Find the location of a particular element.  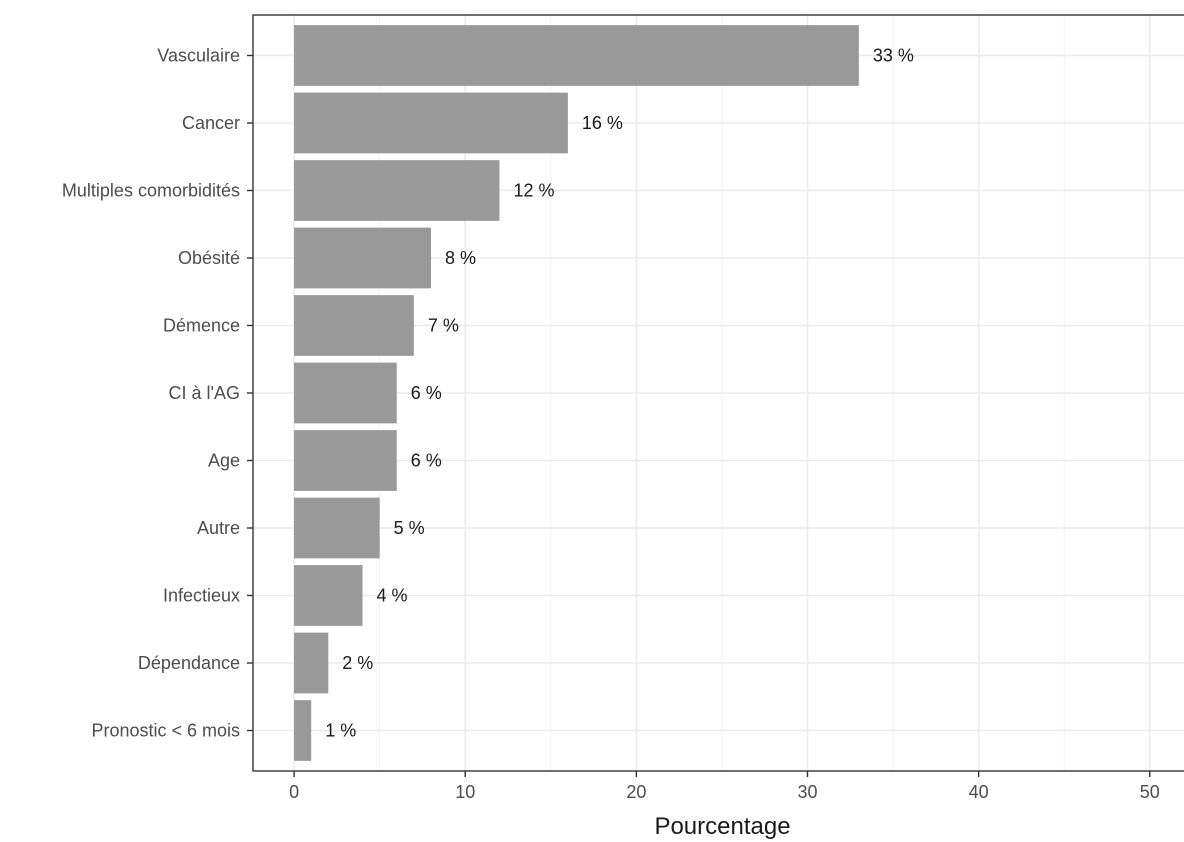

y-tick-label: Obésité is located at coordinates (209, 258).